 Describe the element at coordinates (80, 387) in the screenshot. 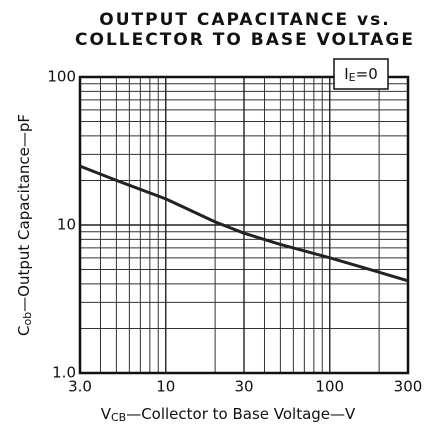

I see `x-tick-label: 3.0` at that location.